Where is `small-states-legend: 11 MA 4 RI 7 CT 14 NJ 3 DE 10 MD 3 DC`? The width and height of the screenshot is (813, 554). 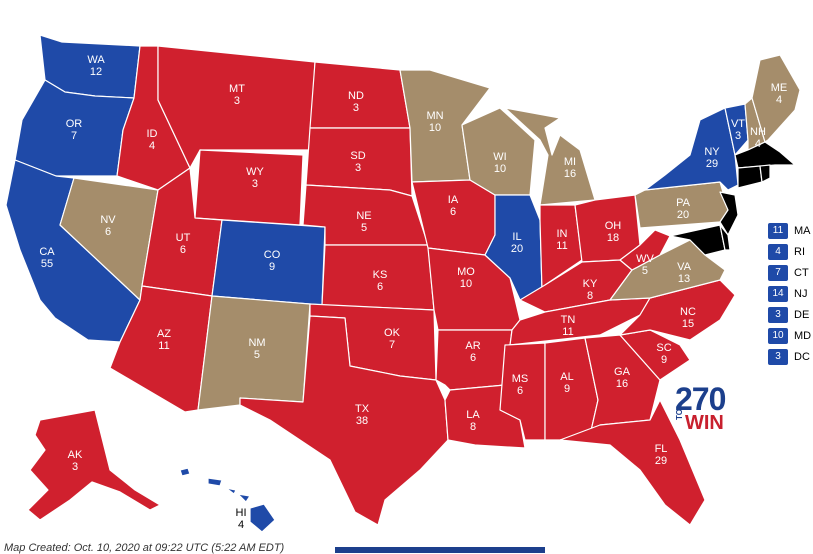
small-states-legend: 11 MA 4 RI 7 CT 14 NJ 3 DE 10 MD 3 DC is located at coordinates (789, 295).